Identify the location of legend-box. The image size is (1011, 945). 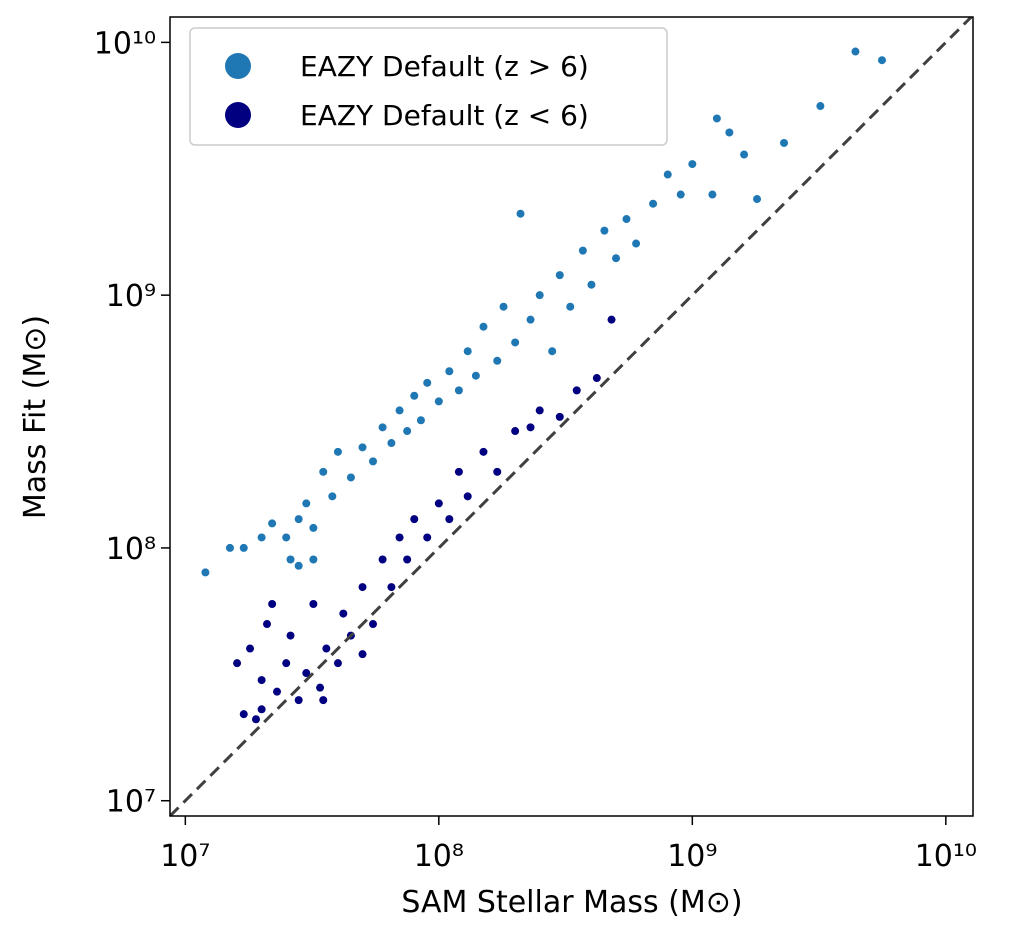
(428, 86).